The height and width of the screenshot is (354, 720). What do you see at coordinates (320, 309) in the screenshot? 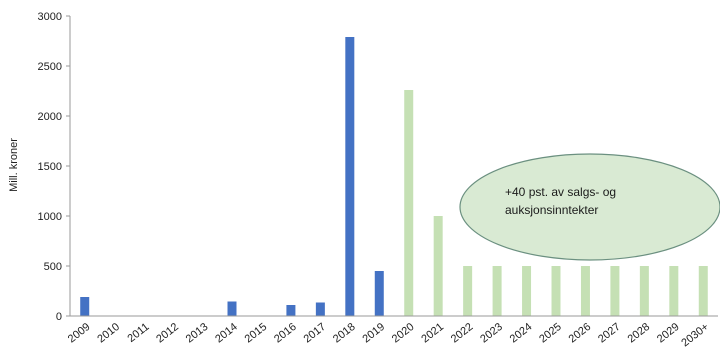
I see `bar-historical-2017` at bounding box center [320, 309].